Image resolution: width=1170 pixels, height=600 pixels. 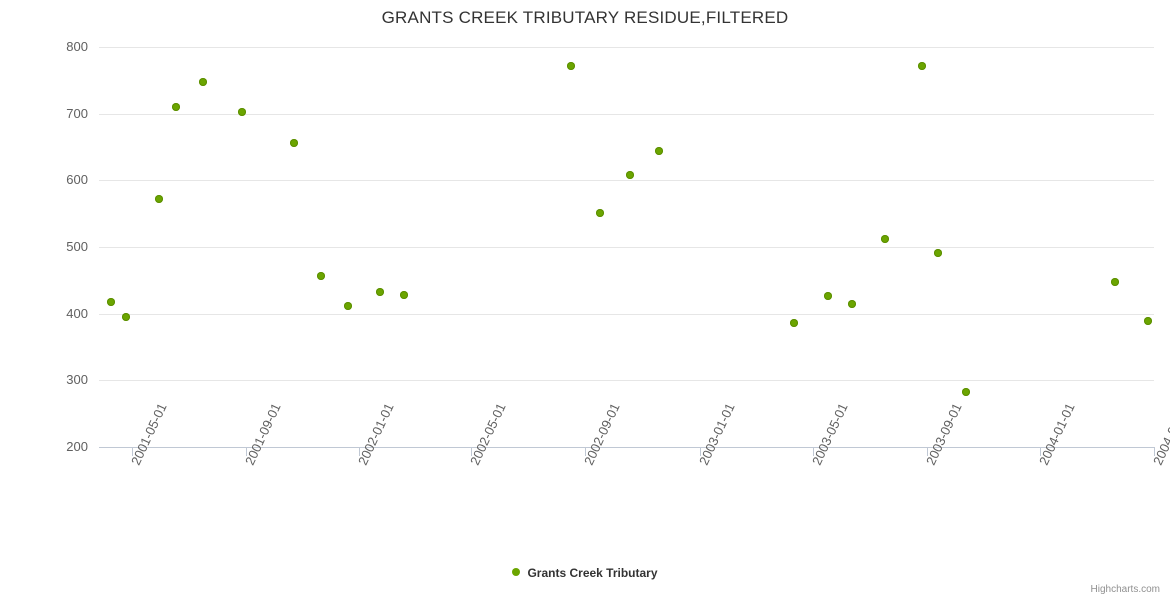 I want to click on y-axis-tick-label: 500, so click(x=77, y=246).